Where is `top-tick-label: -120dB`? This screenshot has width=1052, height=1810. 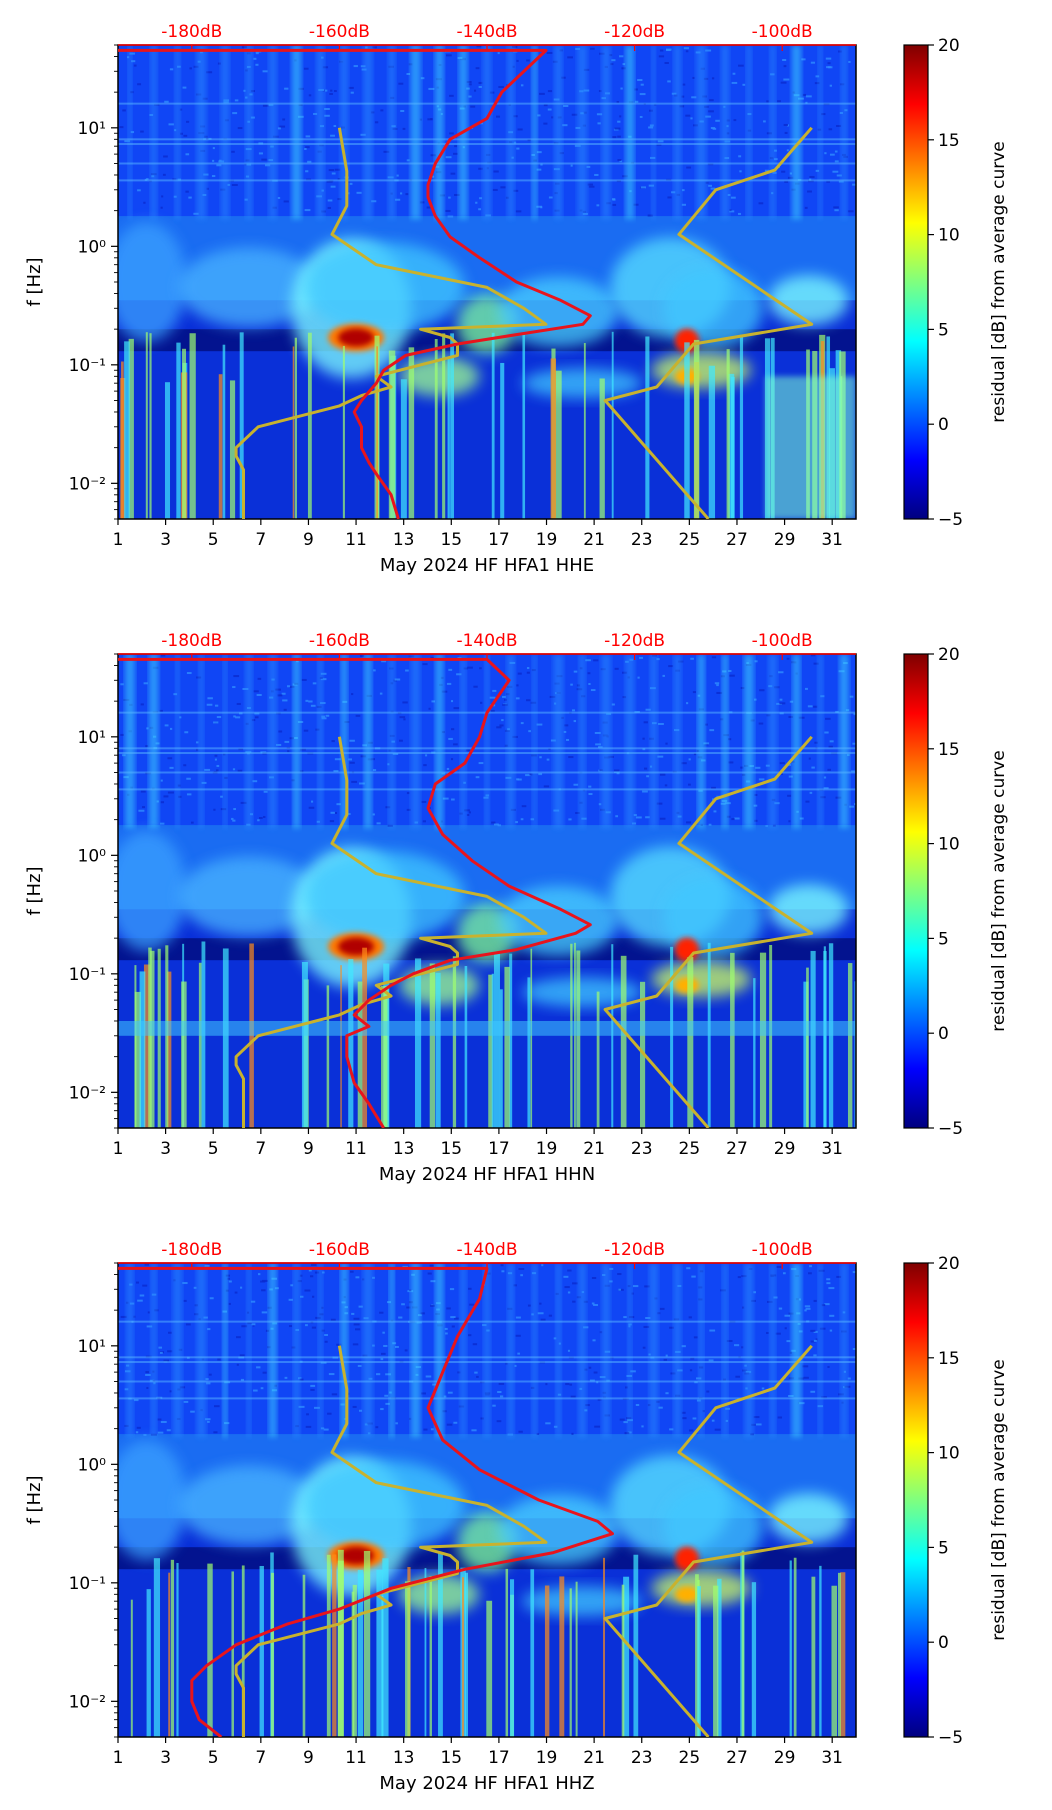 top-tick-label: -120dB is located at coordinates (634, 641).